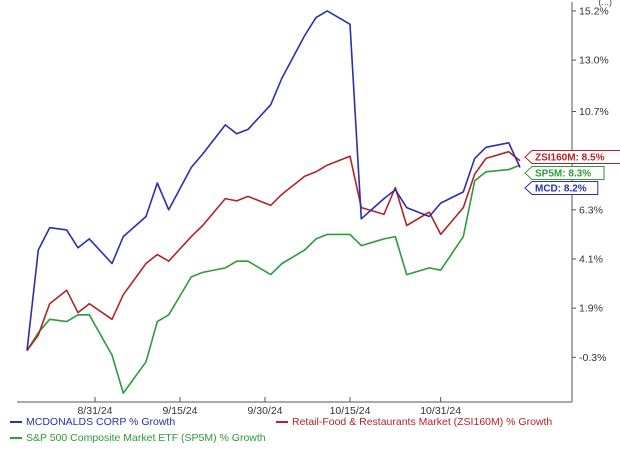 The height and width of the screenshot is (456, 620). I want to click on y-tick-label: 4.1%, so click(591, 259).